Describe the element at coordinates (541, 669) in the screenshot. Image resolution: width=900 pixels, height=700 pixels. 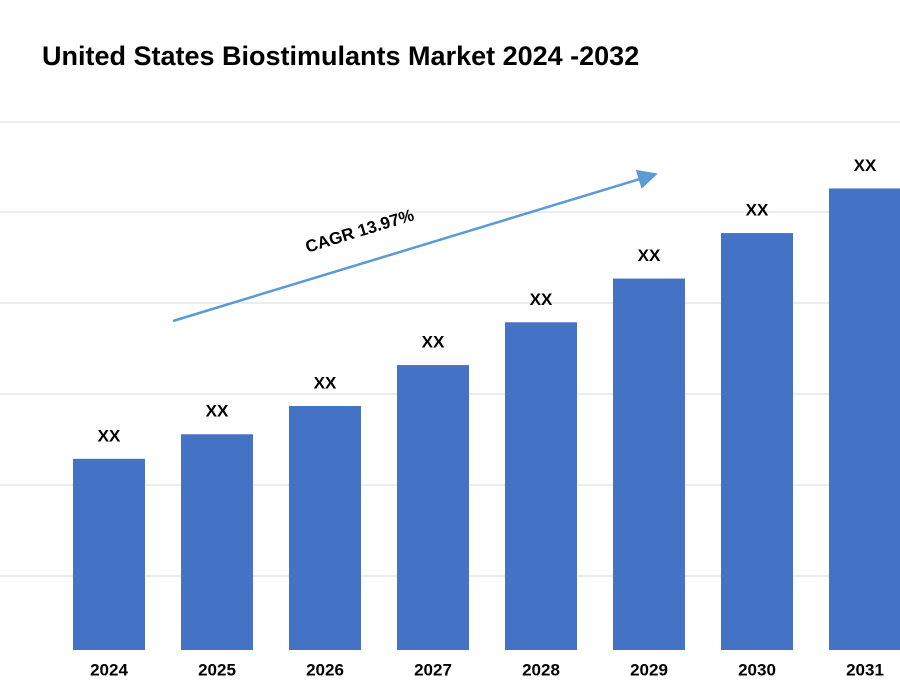
I see `x-tick-label: 2028` at that location.